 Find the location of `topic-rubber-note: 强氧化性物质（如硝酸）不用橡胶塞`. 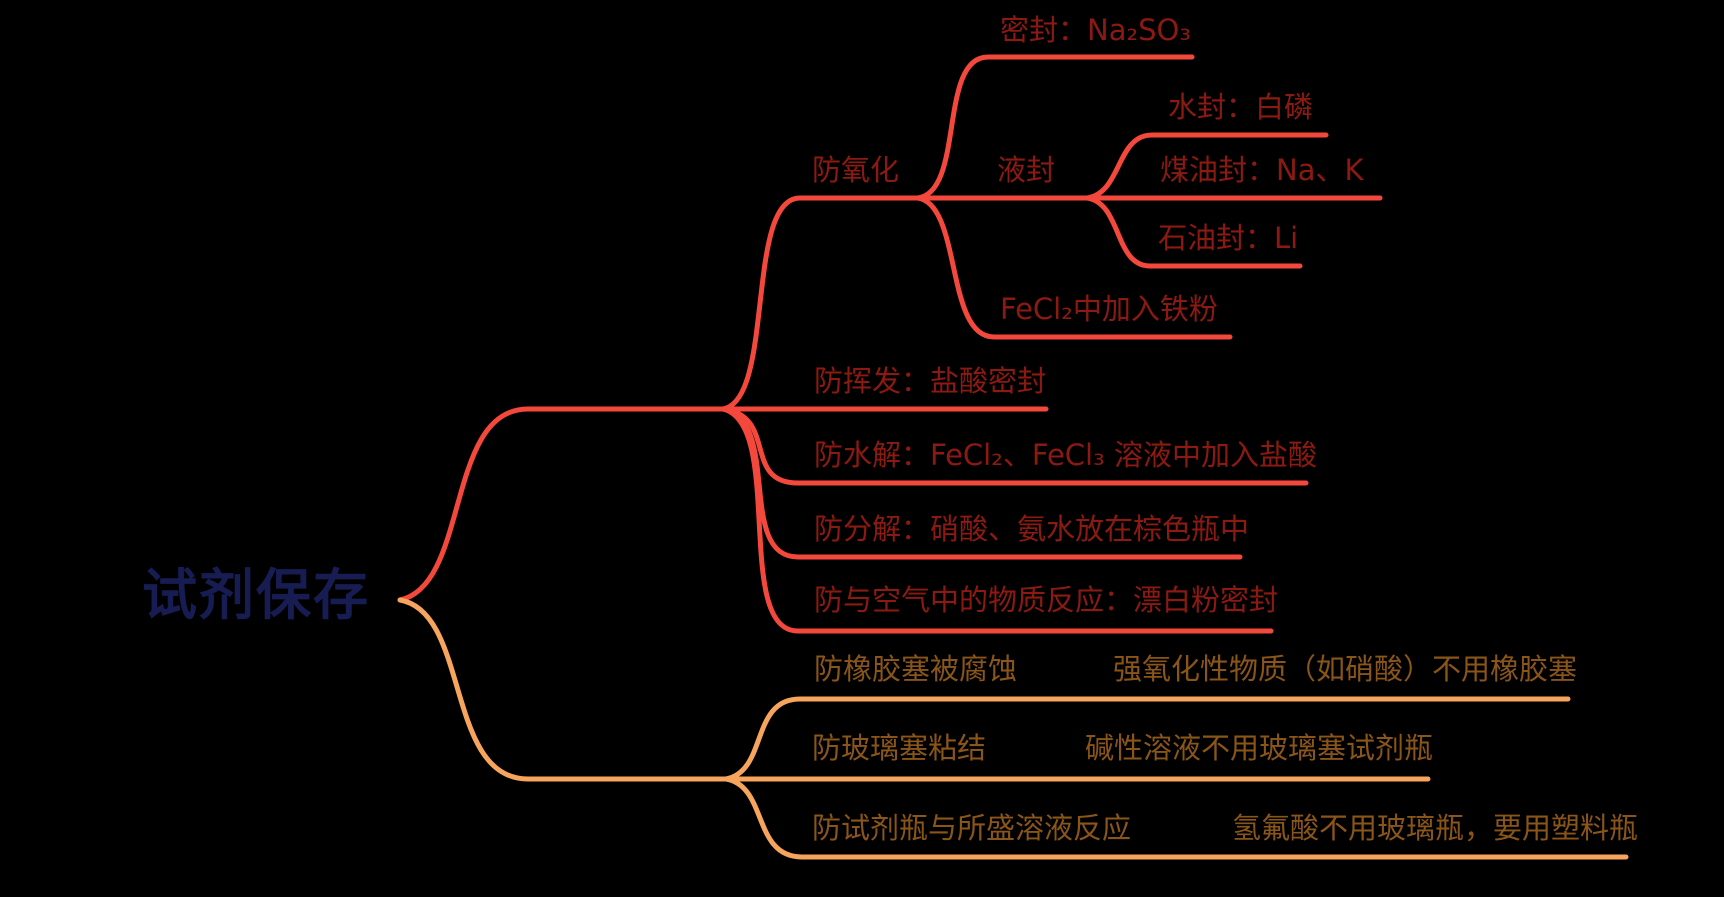

topic-rubber-note: 强氧化性物质（如硝酸）不用橡胶塞 is located at coordinates (1345, 669).